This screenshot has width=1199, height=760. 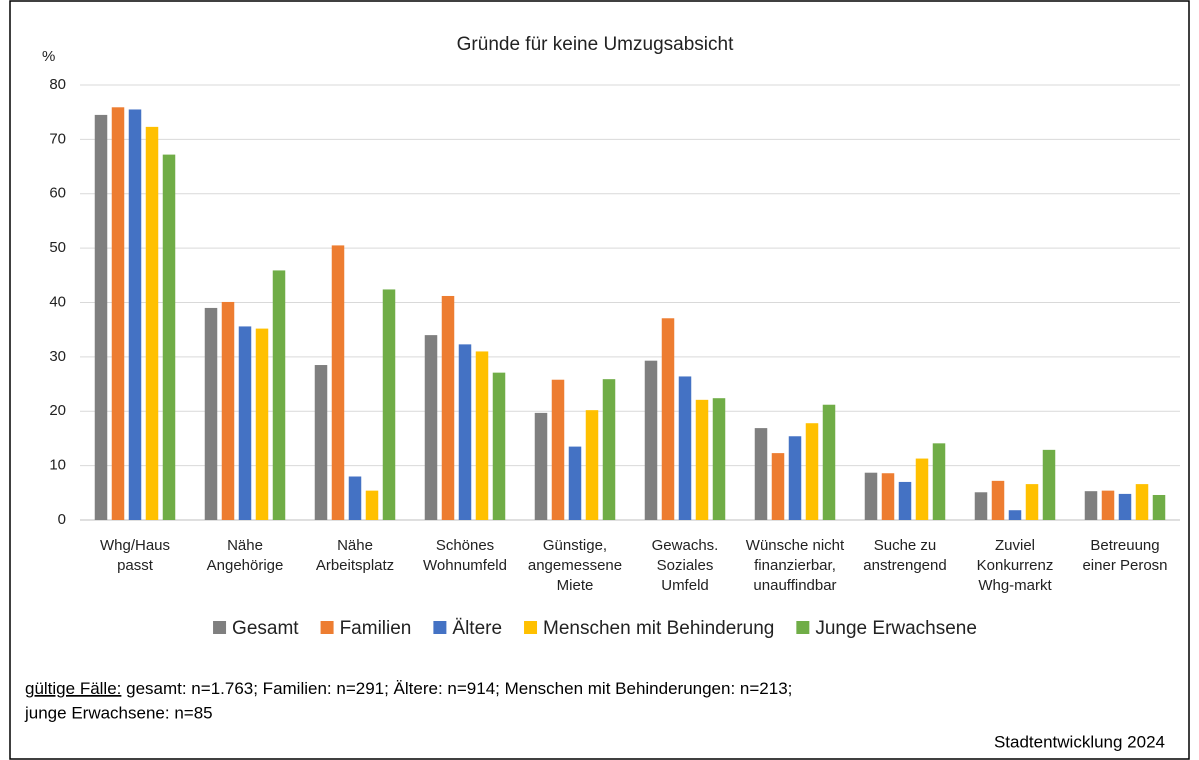 What do you see at coordinates (245, 565) in the screenshot?
I see `x-tick-label: Angehörige` at bounding box center [245, 565].